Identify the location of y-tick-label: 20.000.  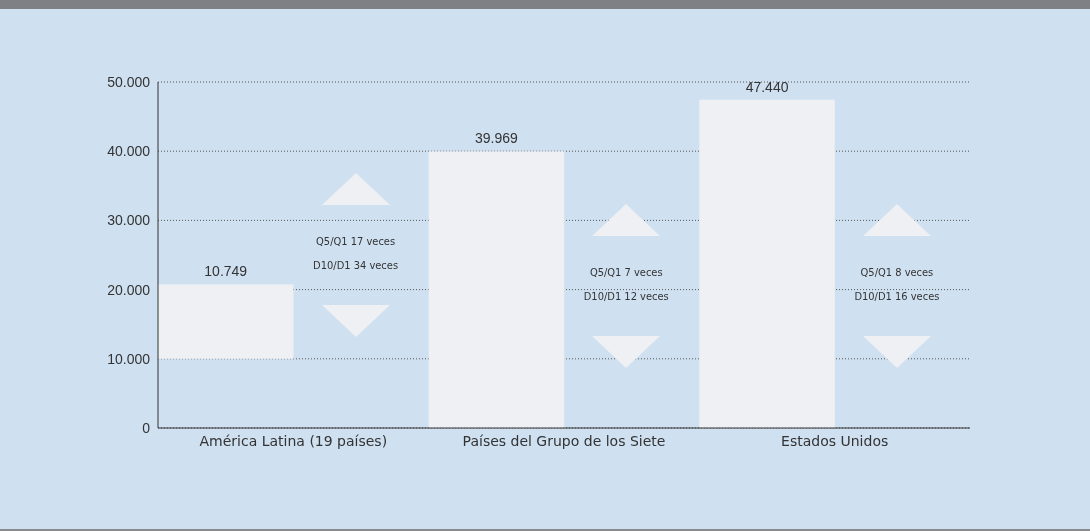
(129, 289).